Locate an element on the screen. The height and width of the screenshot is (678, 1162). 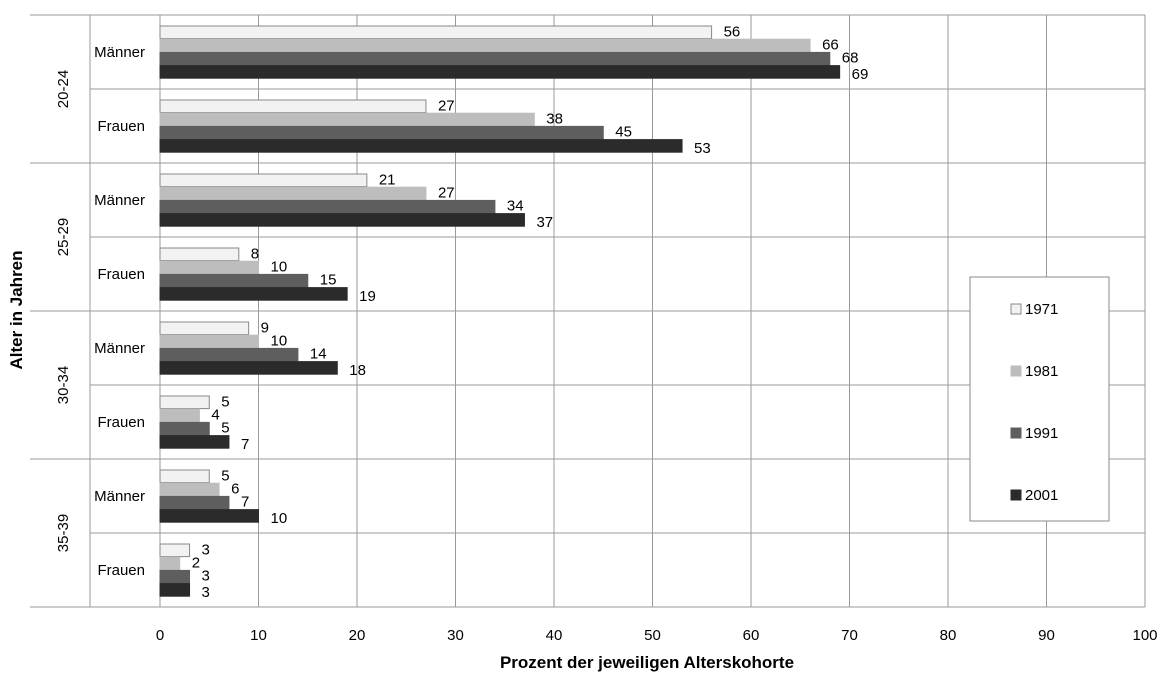
x-axis-title: Prozent der jeweiligen Alterskohorte is located at coordinates (647, 662).